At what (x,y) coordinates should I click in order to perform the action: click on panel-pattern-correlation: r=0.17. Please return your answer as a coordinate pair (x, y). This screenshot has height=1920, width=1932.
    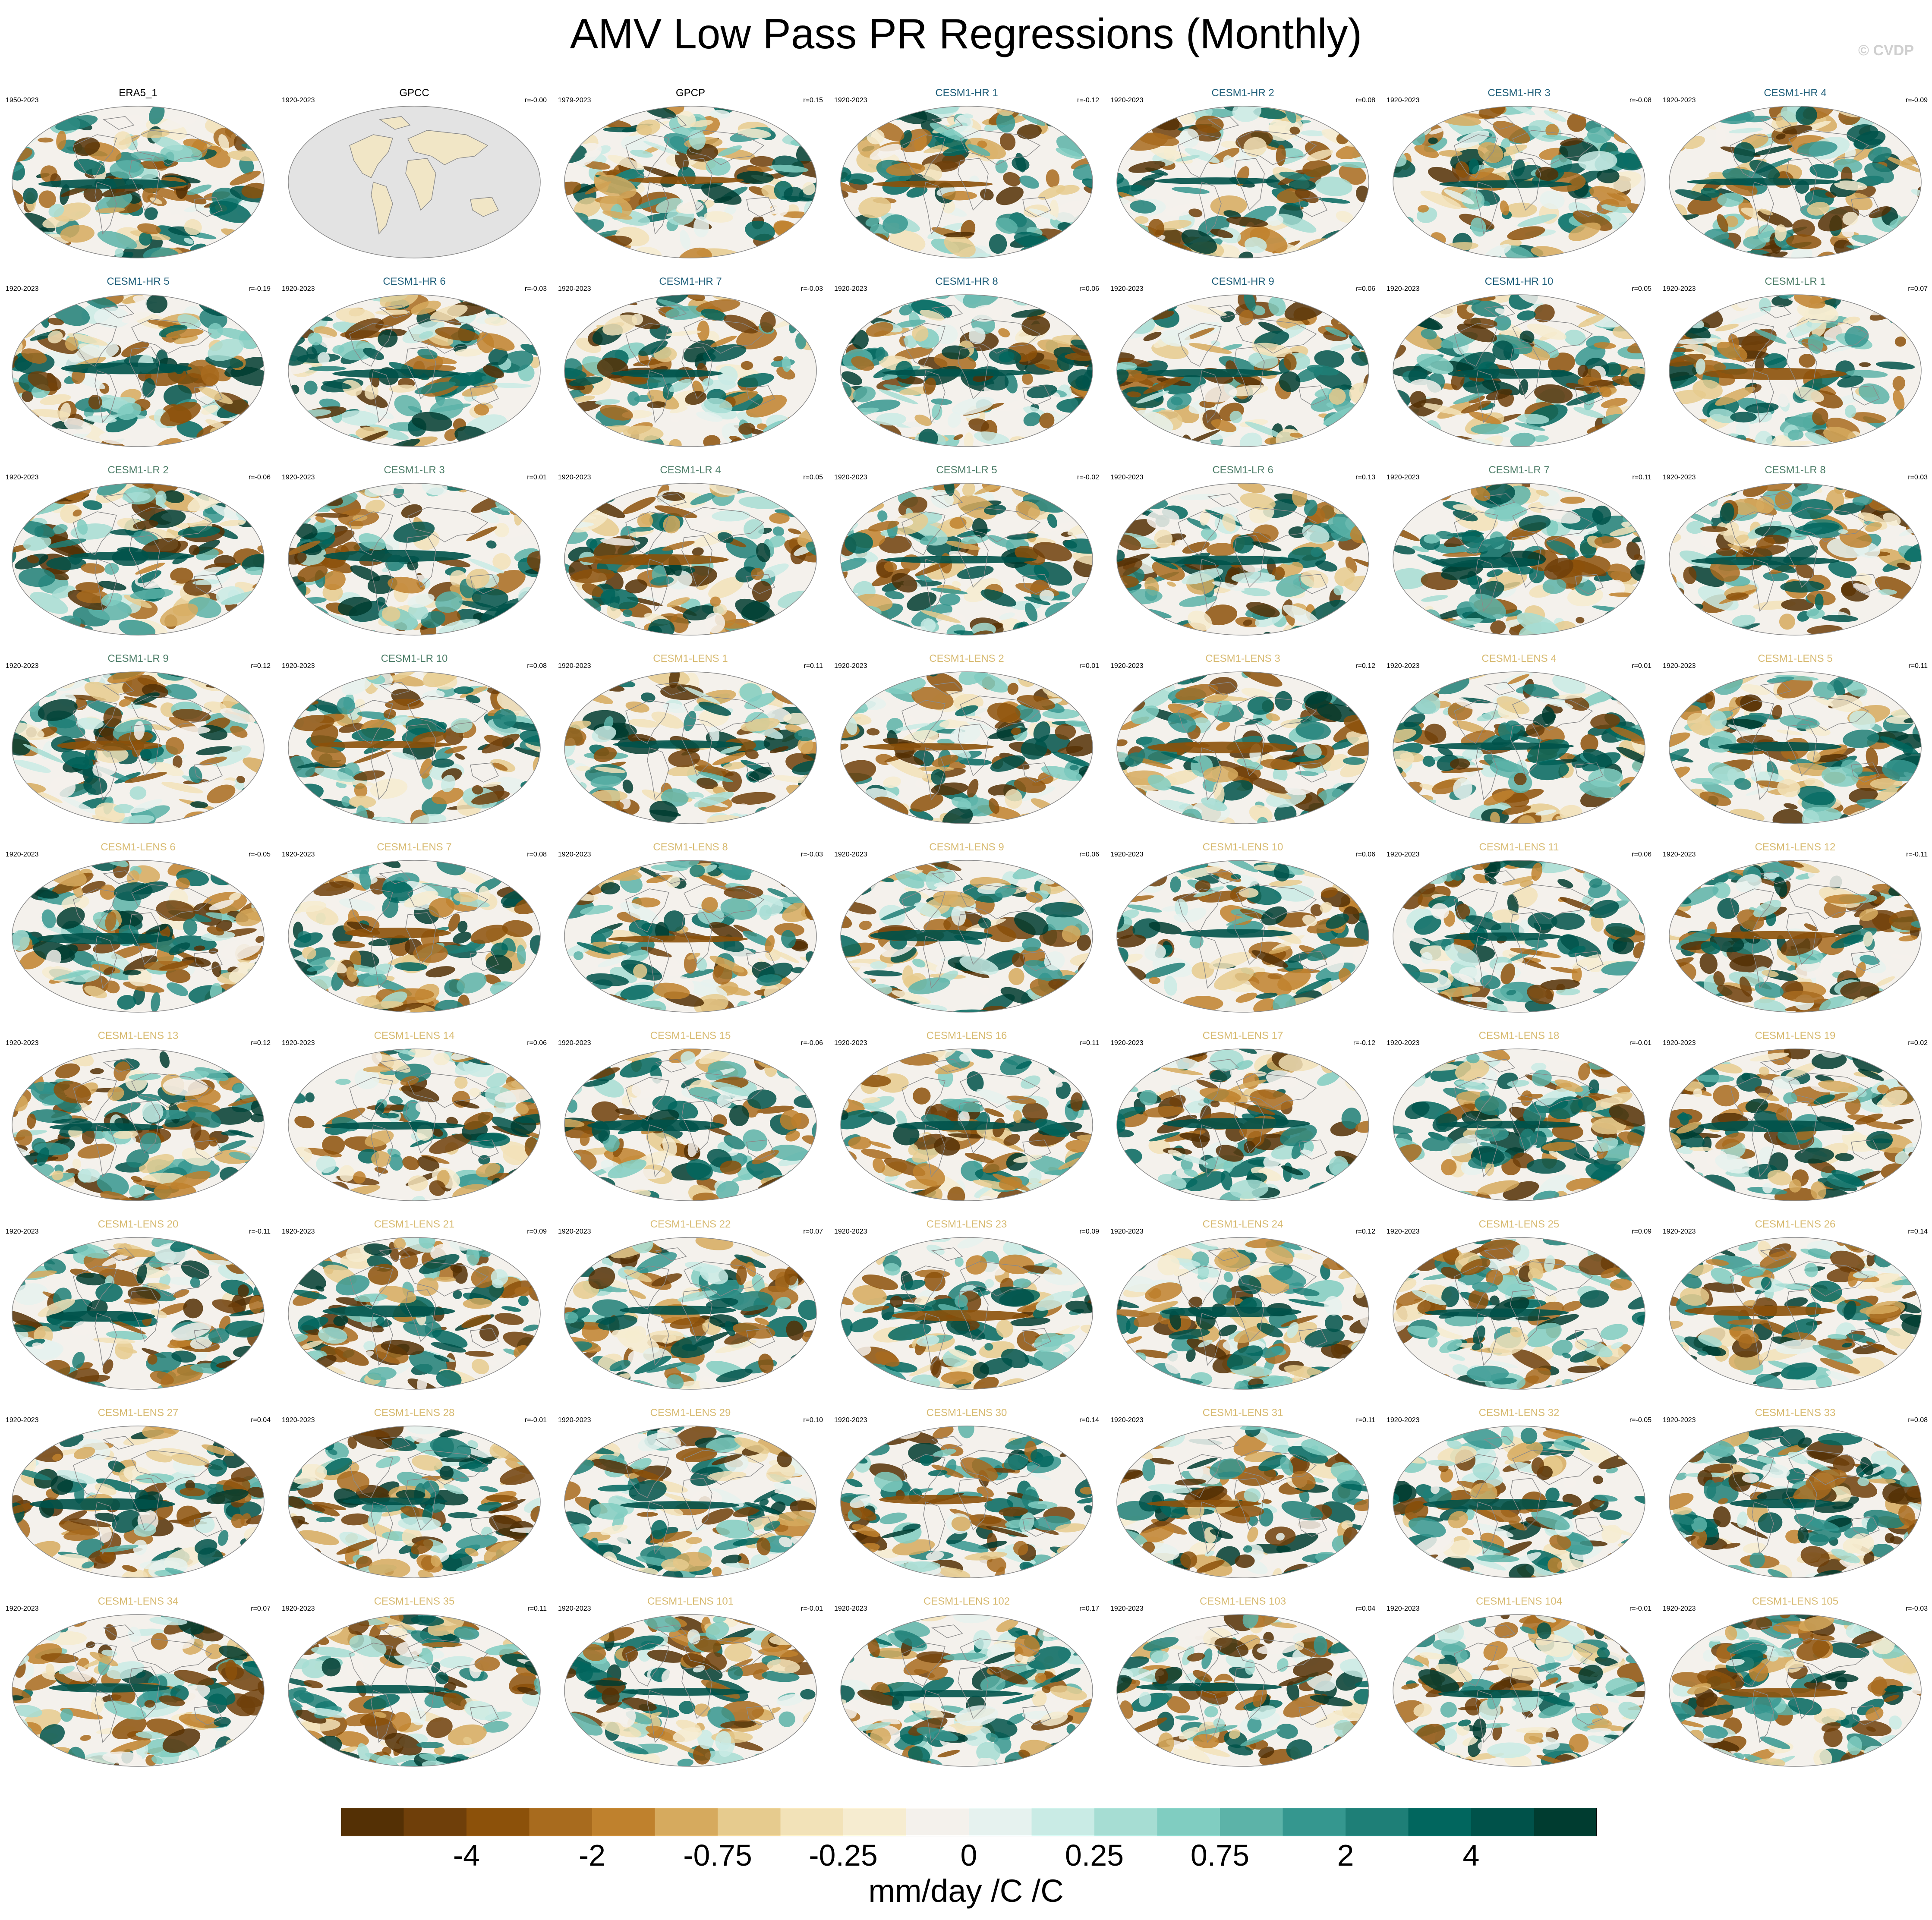
    Looking at the image, I should click on (1089, 1609).